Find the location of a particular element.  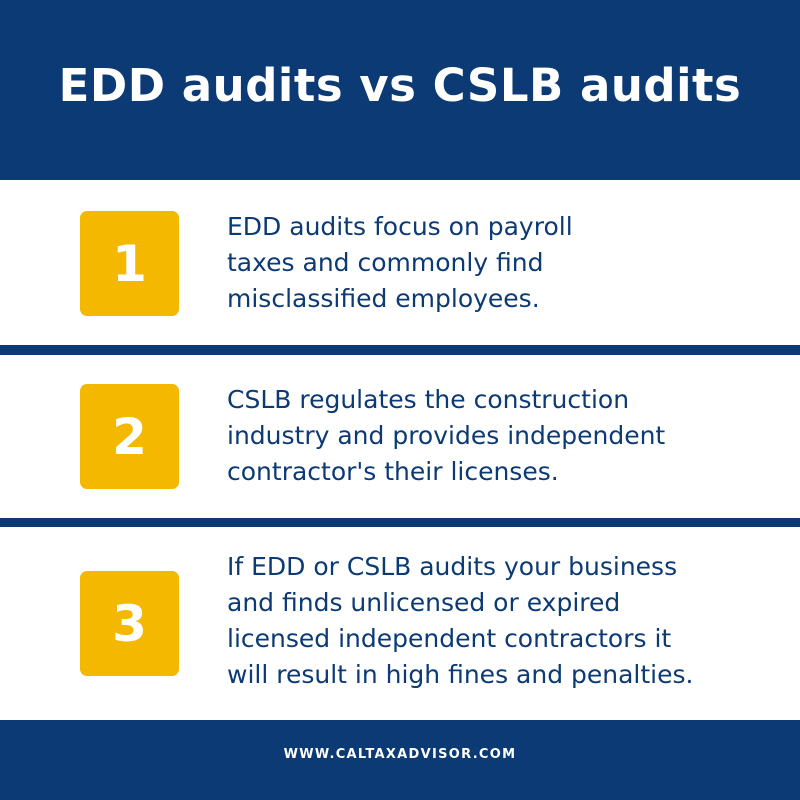

website-link: WWW.CALTAXADVISOR.COM is located at coordinates (400, 754).